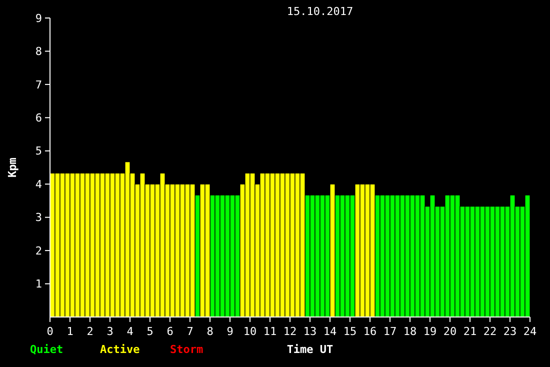 This screenshot has width=550, height=367. Describe the element at coordinates (90, 331) in the screenshot. I see `x-tick-label: 2` at that location.